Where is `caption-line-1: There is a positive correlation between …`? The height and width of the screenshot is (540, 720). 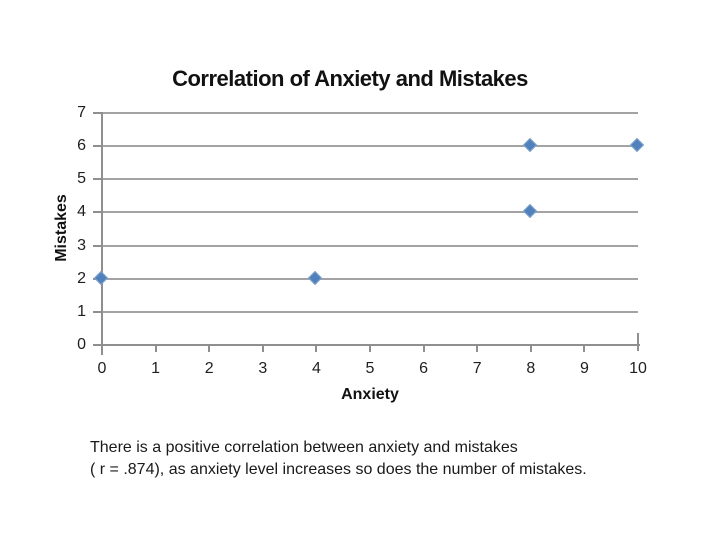
caption-line-1: There is a positive correlation between … is located at coordinates (304, 447).